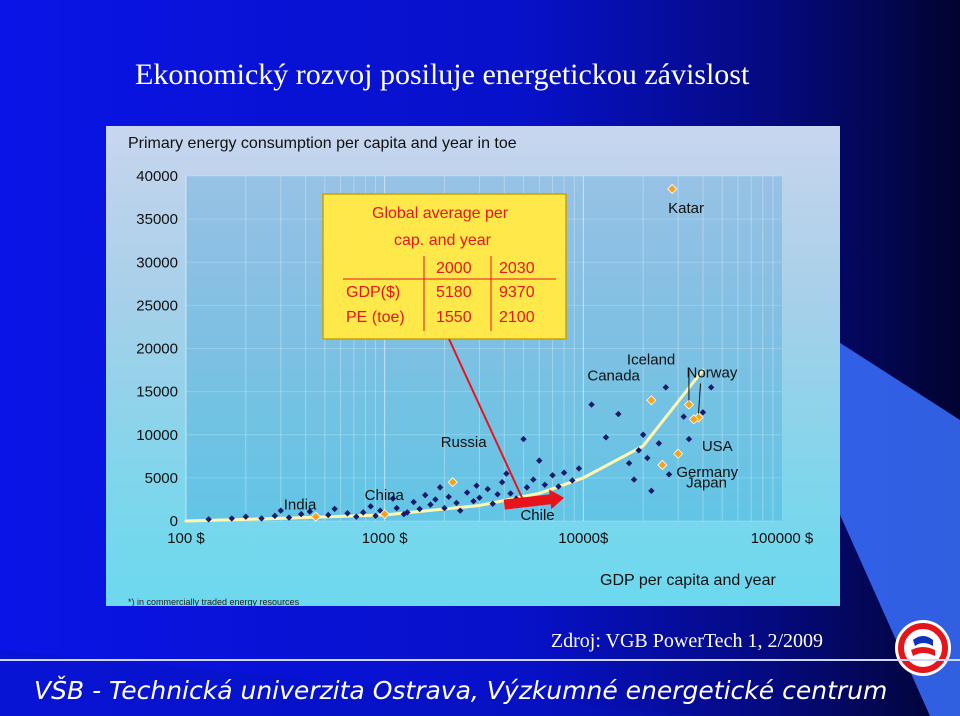 The height and width of the screenshot is (716, 960). I want to click on source-citation: Zdroj: VGB PowerTech 1, 2/2009, so click(686, 641).